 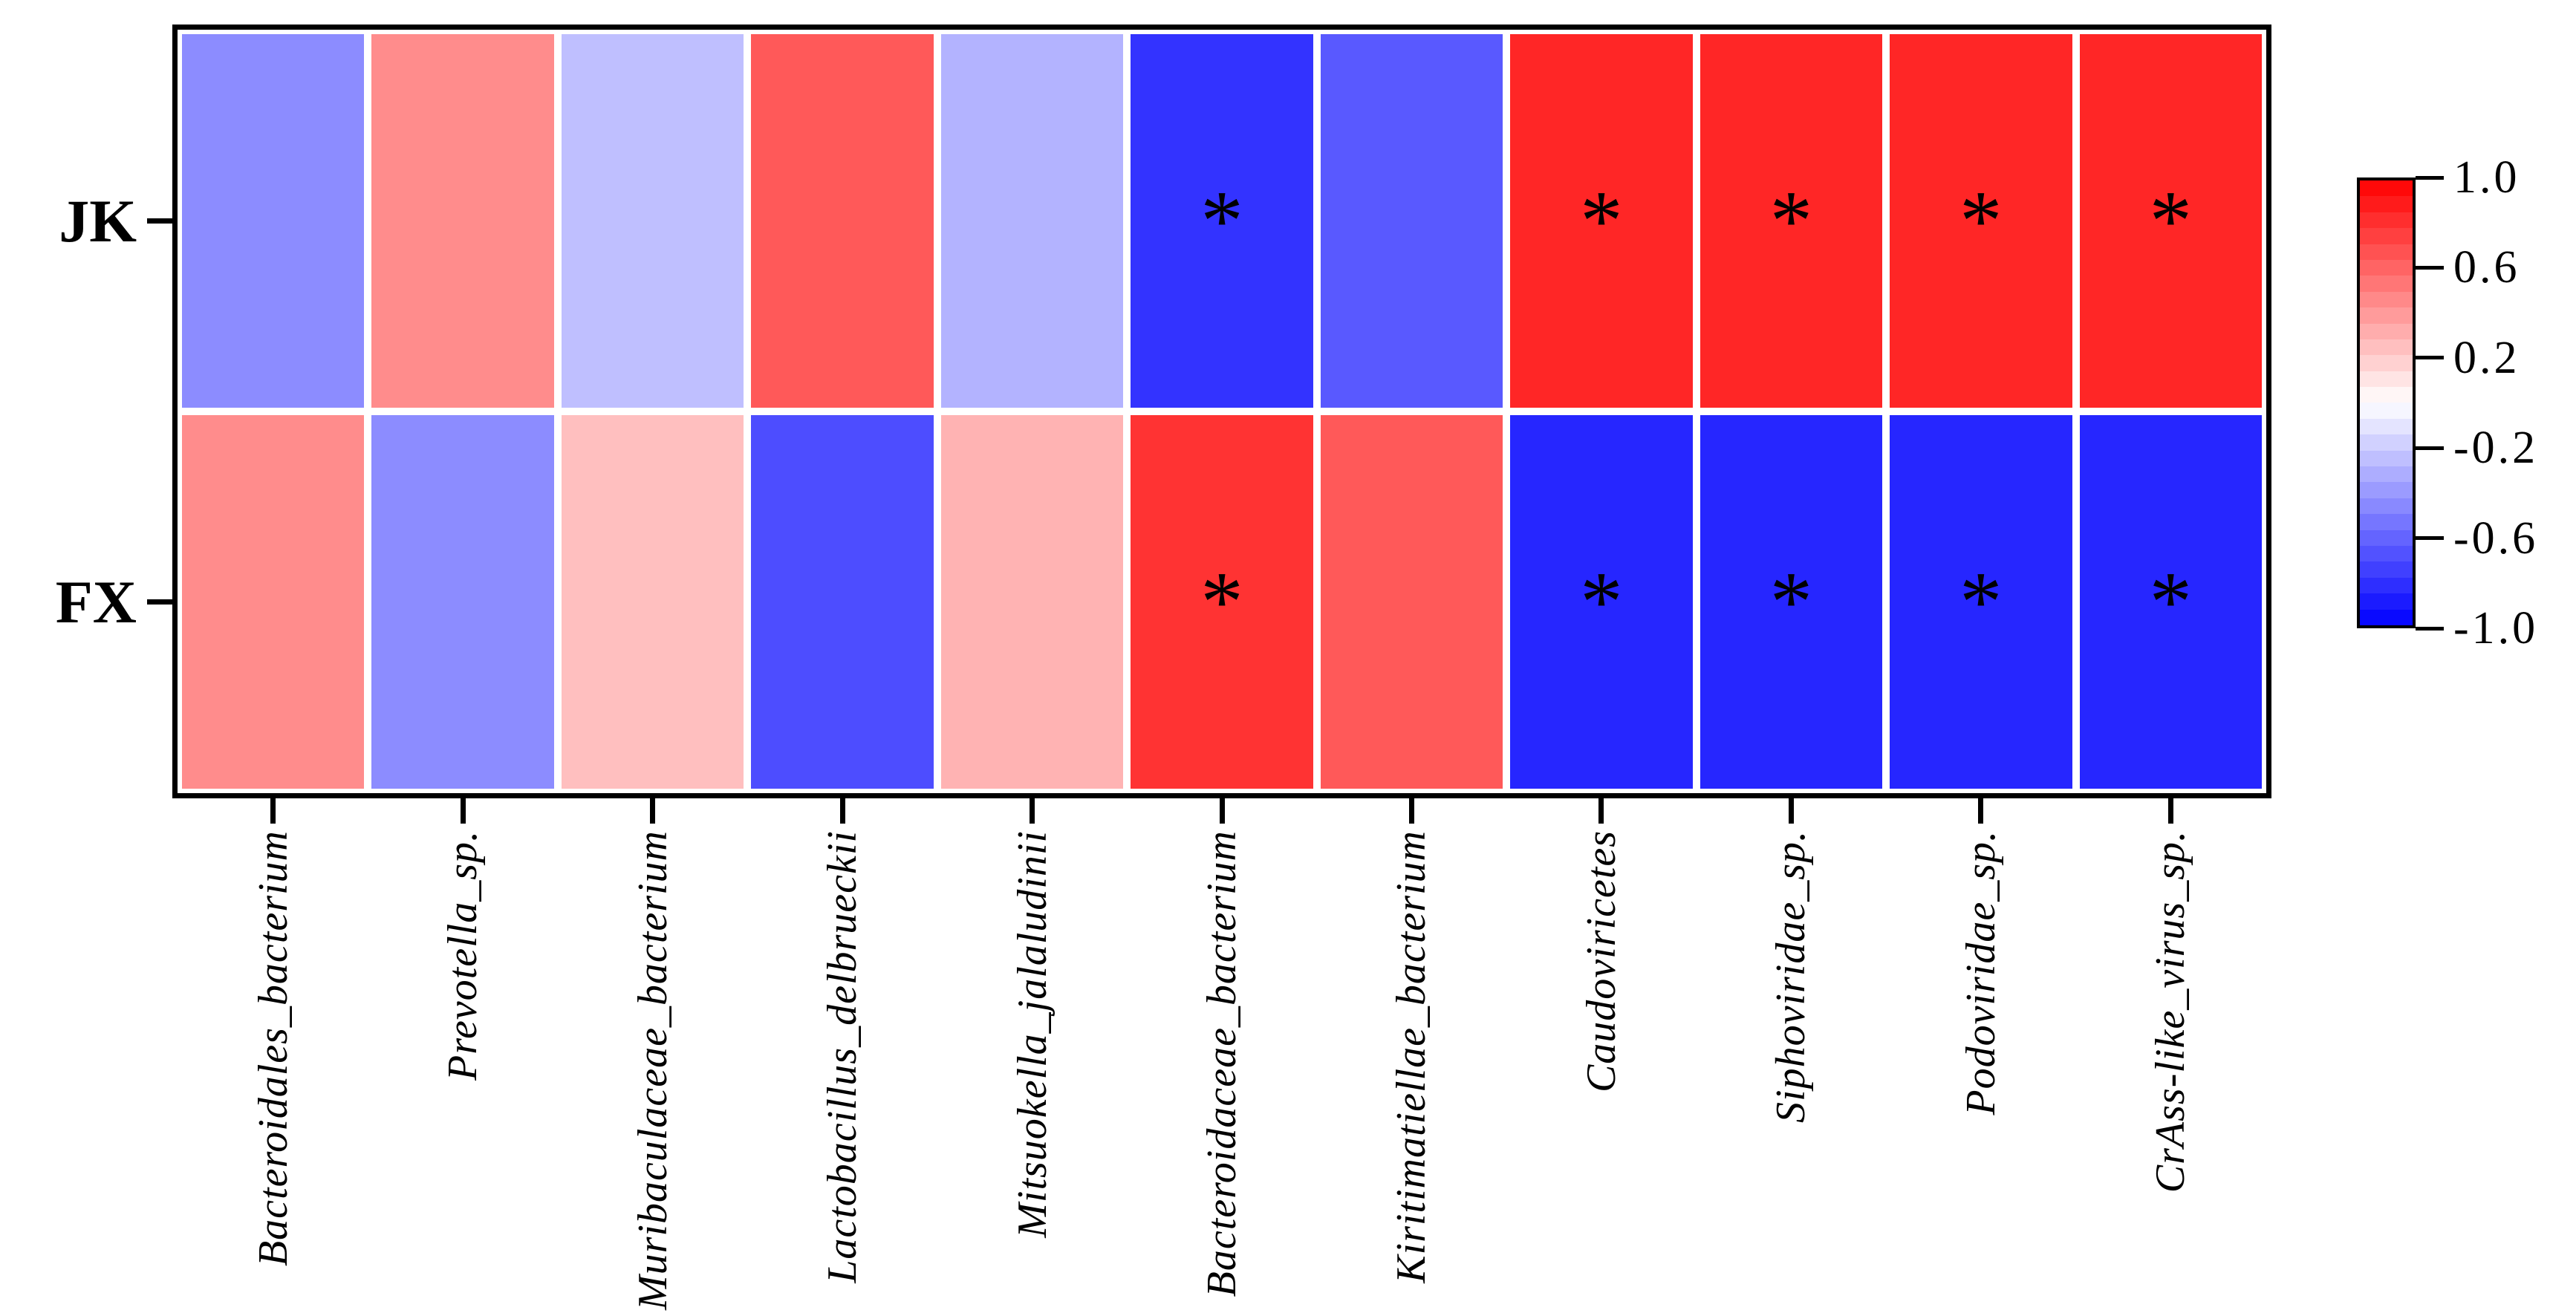 What do you see at coordinates (652, 1070) in the screenshot?
I see `column-label: Muribaculaceae_bacterium` at bounding box center [652, 1070].